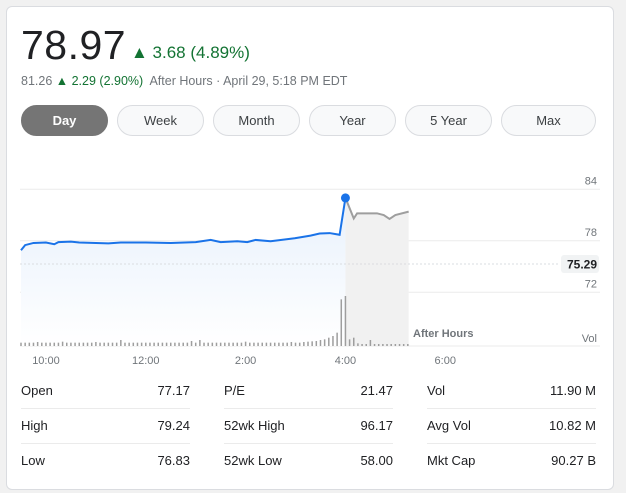 This screenshot has height=493, width=626. What do you see at coordinates (74, 45) in the screenshot?
I see `current-price: 78.97` at bounding box center [74, 45].